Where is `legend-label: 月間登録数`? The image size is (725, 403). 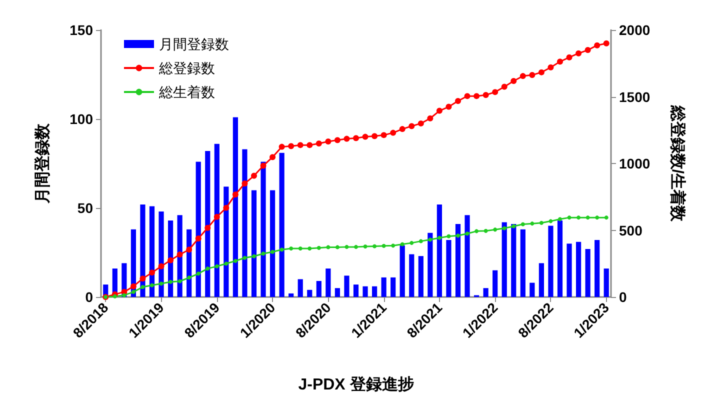
legend-label: 月間登録数 is located at coordinates (194, 44).